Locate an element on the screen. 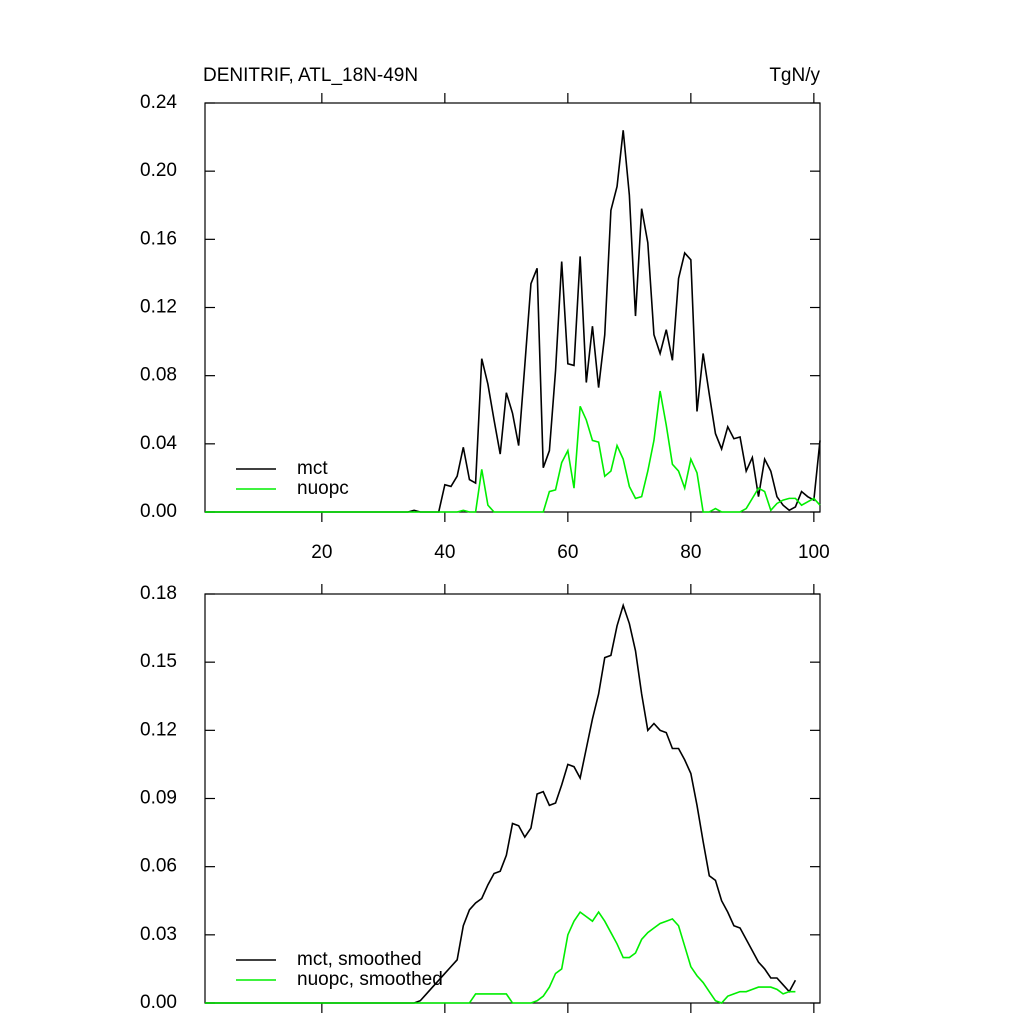 This screenshot has height=1029, width=1024. x-tick-label: 60 is located at coordinates (567, 552).